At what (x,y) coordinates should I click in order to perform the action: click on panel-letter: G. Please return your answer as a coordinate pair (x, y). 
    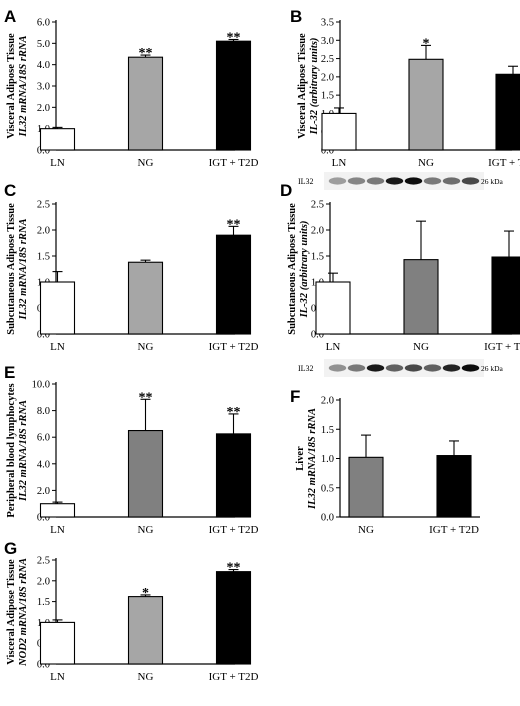
    Looking at the image, I should click on (10, 548).